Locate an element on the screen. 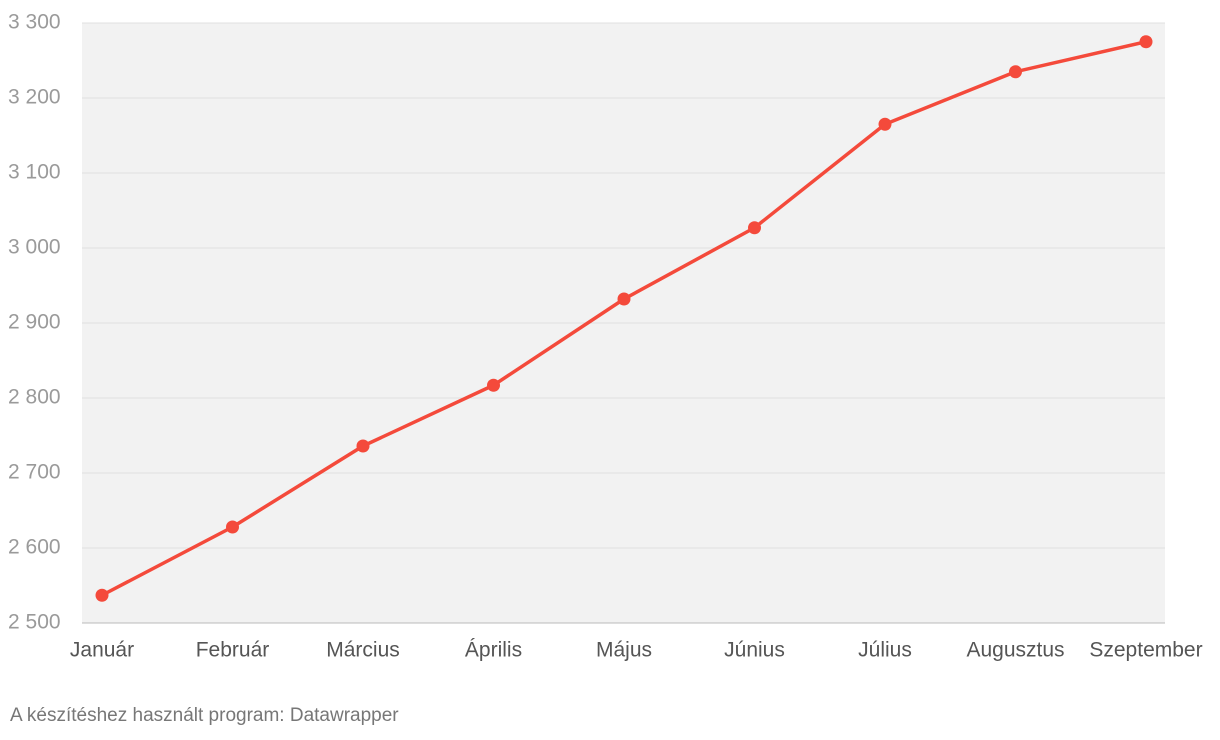 The height and width of the screenshot is (740, 1220). y-tick-label: 3 200 is located at coordinates (34, 97).